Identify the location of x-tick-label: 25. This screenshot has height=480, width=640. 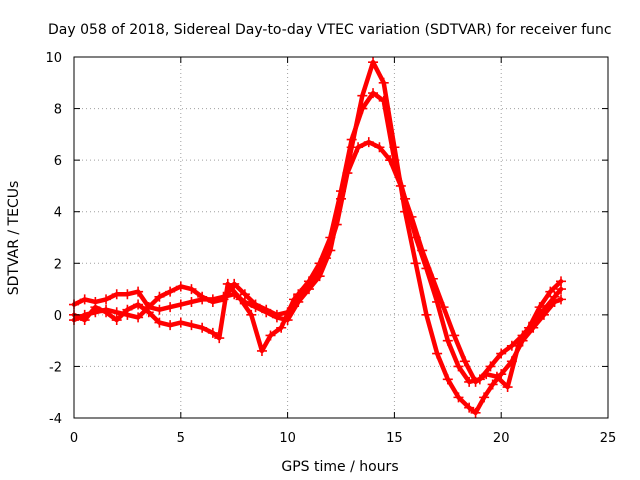
(608, 438).